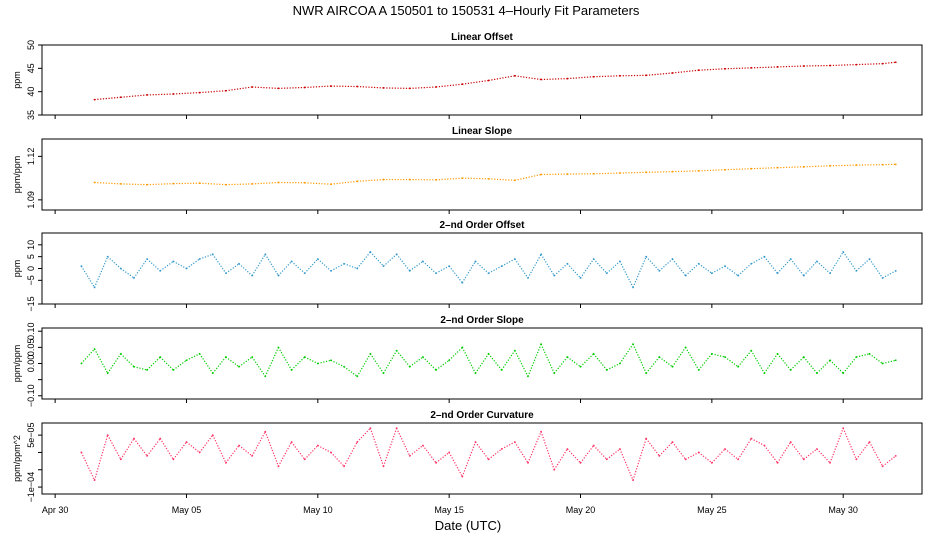  Describe the element at coordinates (482, 37) in the screenshot. I see `panel-title: Linear Offset` at that location.